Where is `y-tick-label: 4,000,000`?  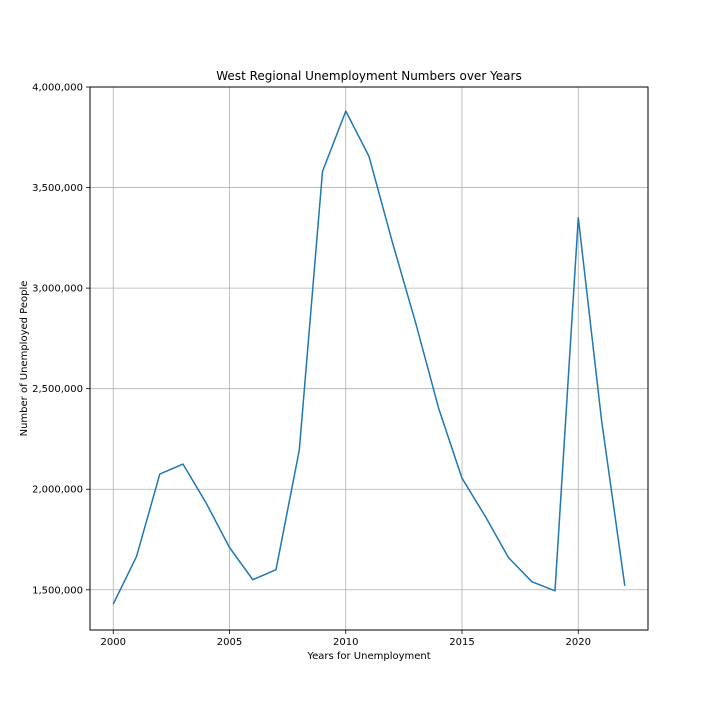
y-tick-label: 4,000,000 is located at coordinates (57, 88).